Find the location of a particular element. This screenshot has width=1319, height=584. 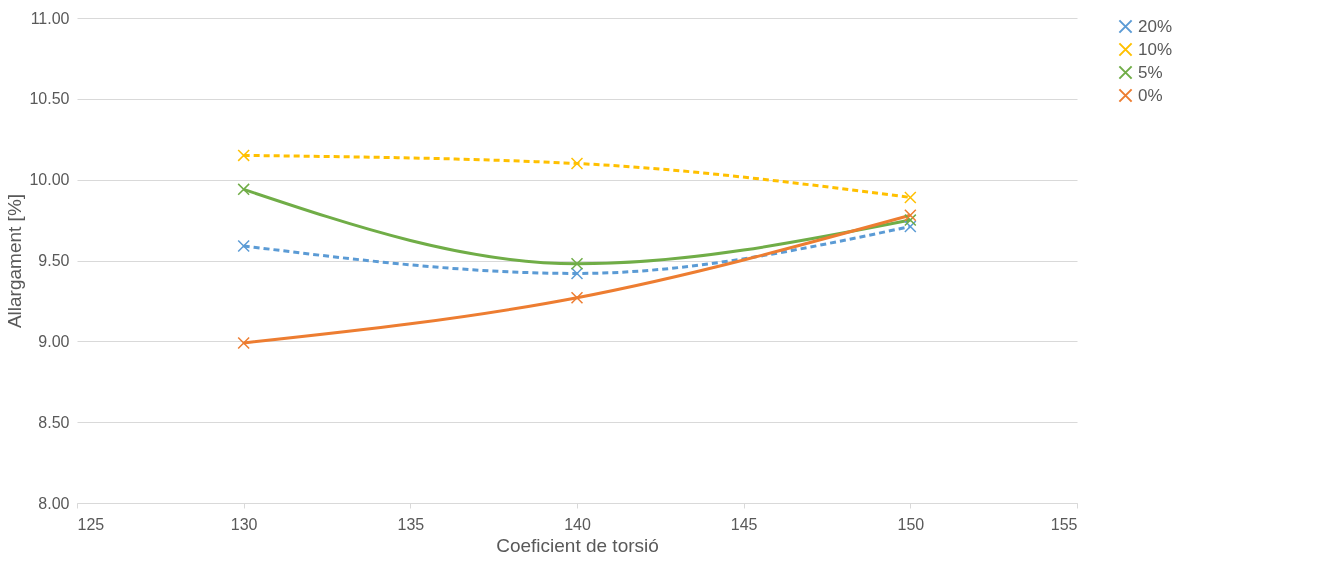

y-tick-label: 9.00 is located at coordinates (54, 341).